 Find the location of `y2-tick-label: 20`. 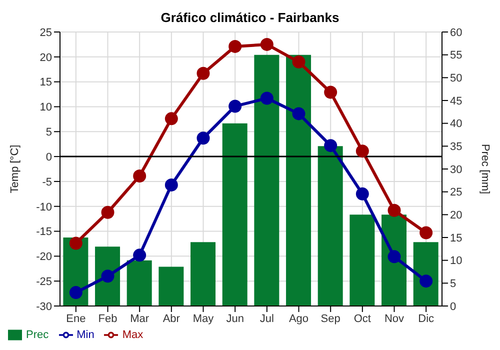

y2-tick-label: 20 is located at coordinates (456, 216).